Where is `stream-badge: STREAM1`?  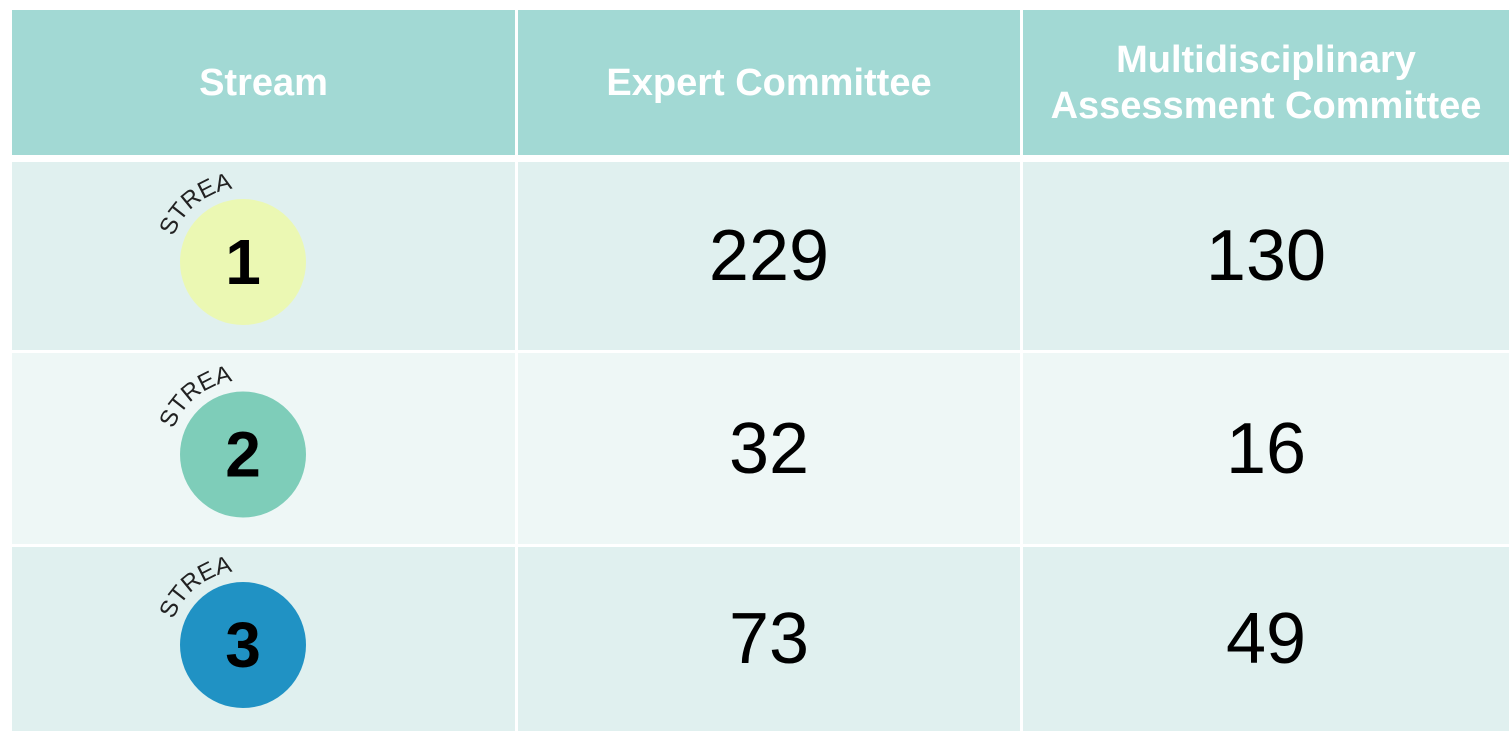
stream-badge: STREAM1 is located at coordinates (159, 243).